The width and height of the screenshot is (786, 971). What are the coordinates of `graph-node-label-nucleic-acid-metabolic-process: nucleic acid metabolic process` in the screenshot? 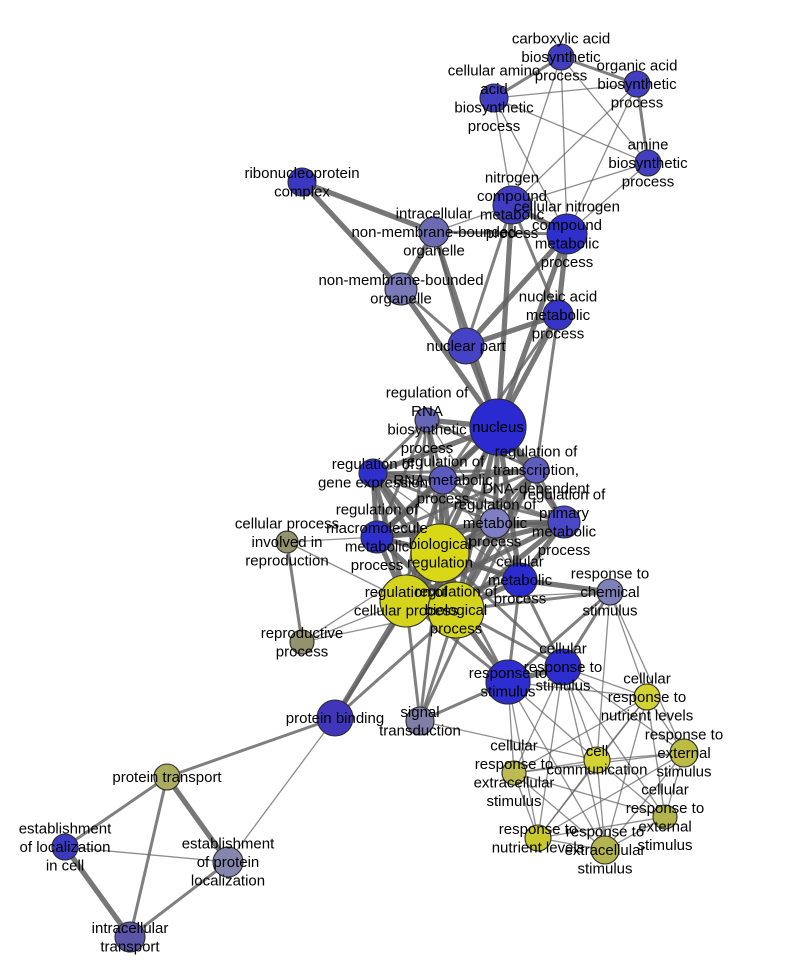 It's located at (558, 316).